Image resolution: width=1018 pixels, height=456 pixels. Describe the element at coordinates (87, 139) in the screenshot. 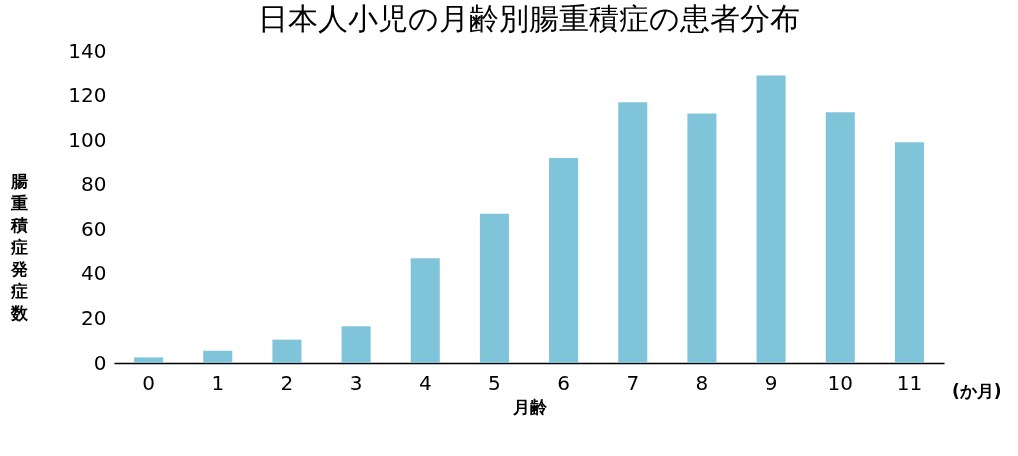

I see `y-tick-label: 100` at that location.